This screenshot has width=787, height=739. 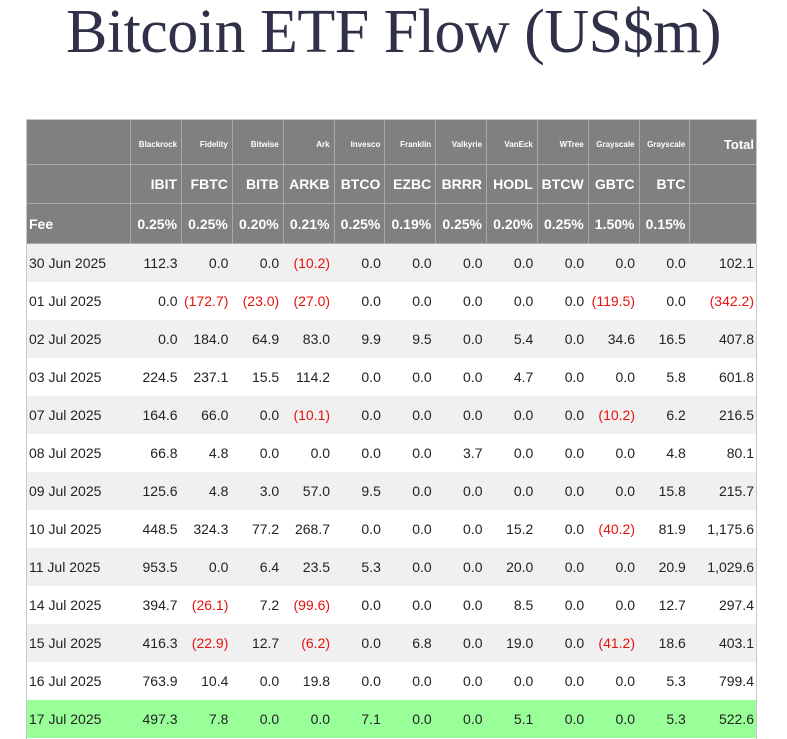 I want to click on flow-cell: 4.7, so click(x=523, y=377).